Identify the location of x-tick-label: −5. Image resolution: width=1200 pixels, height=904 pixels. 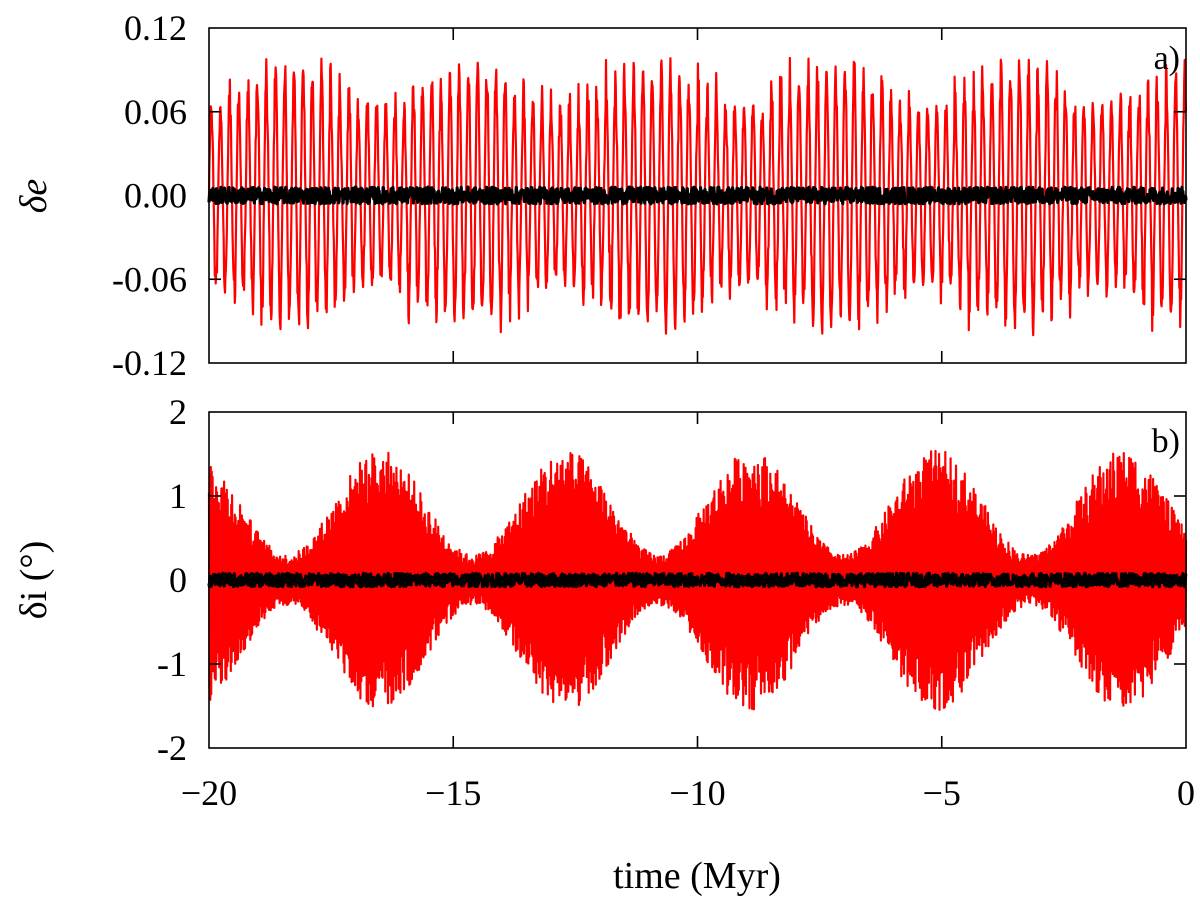
(942, 793).